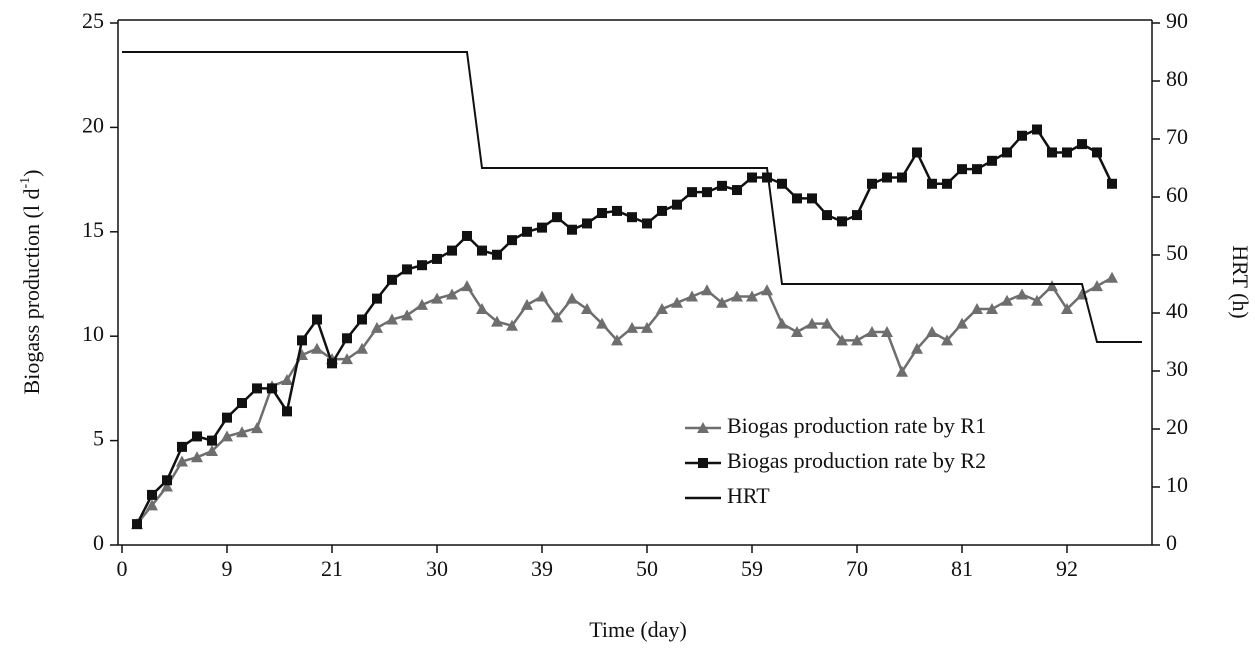 The width and height of the screenshot is (1255, 653). Describe the element at coordinates (752, 568) in the screenshot. I see `x-tick-label: 59` at that location.